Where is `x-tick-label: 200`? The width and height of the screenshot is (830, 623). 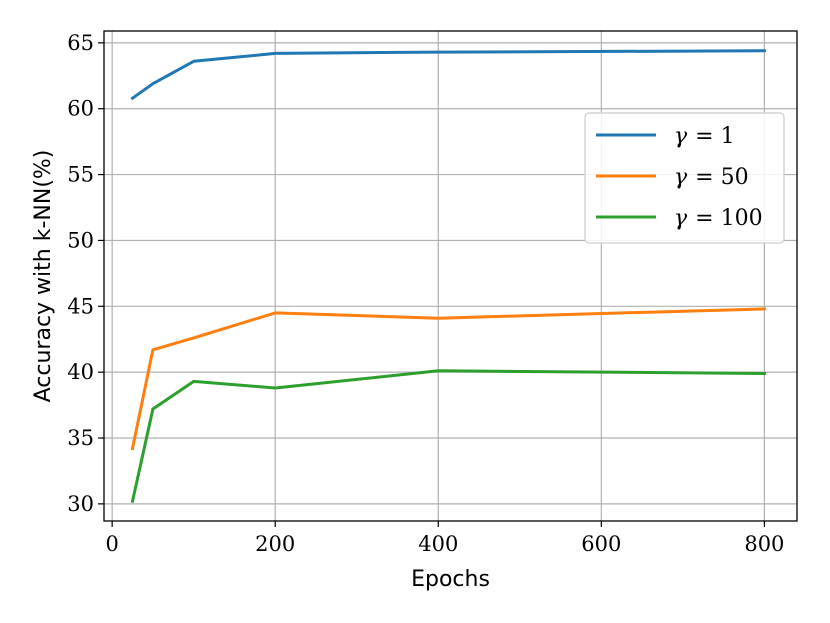 x-tick-label: 200 is located at coordinates (275, 544).